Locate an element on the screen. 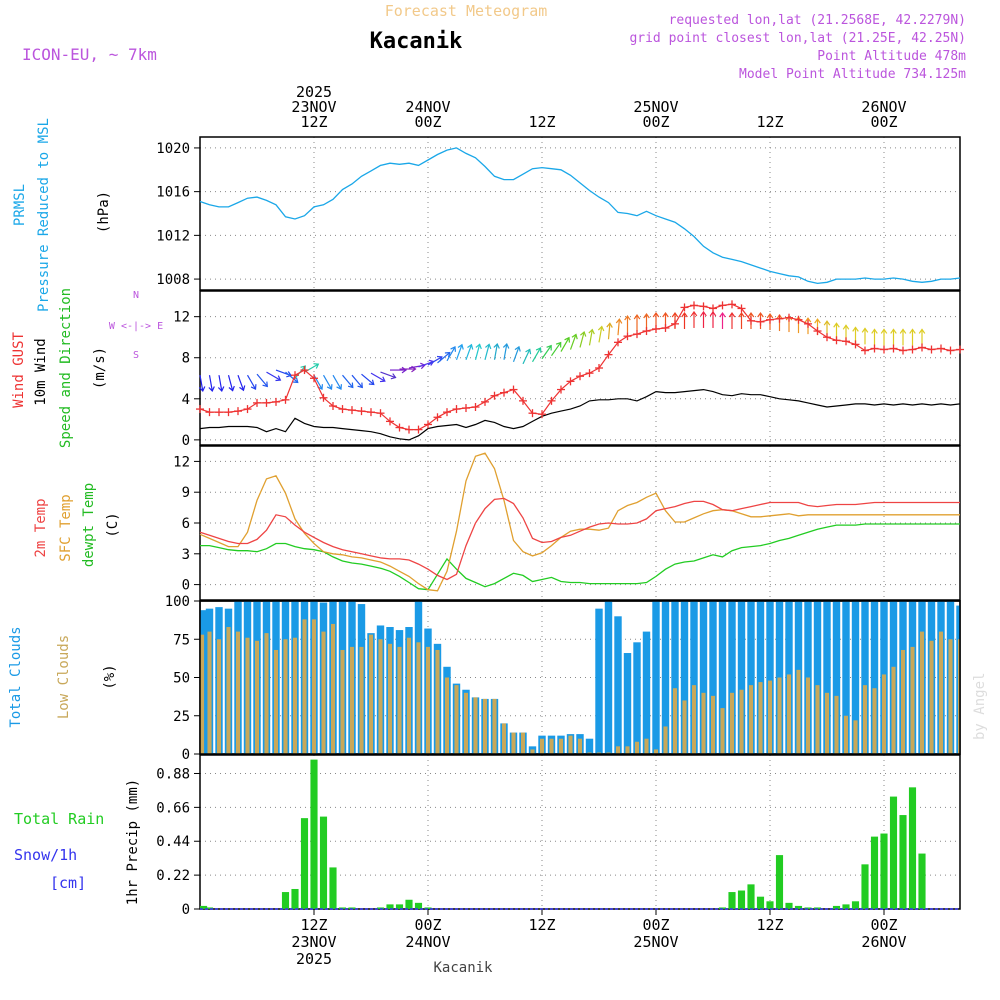 Image resolution: width=1000 pixels, height=1000 pixels. watermark: by Angel is located at coordinates (980, 706).